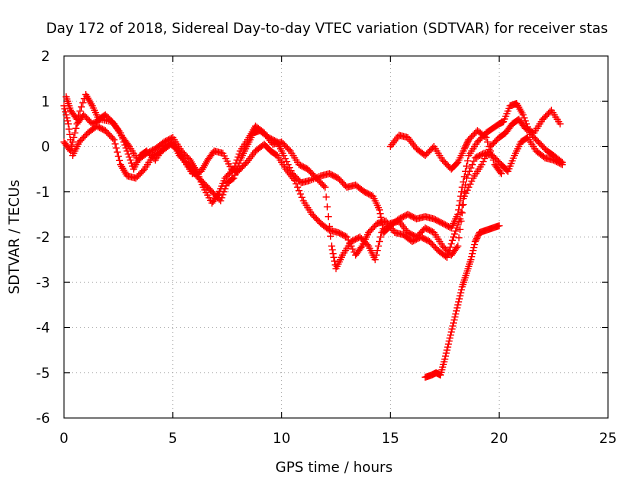 This screenshot has width=640, height=480. What do you see at coordinates (43, 419) in the screenshot?
I see `y-tick-label: -6` at bounding box center [43, 419].